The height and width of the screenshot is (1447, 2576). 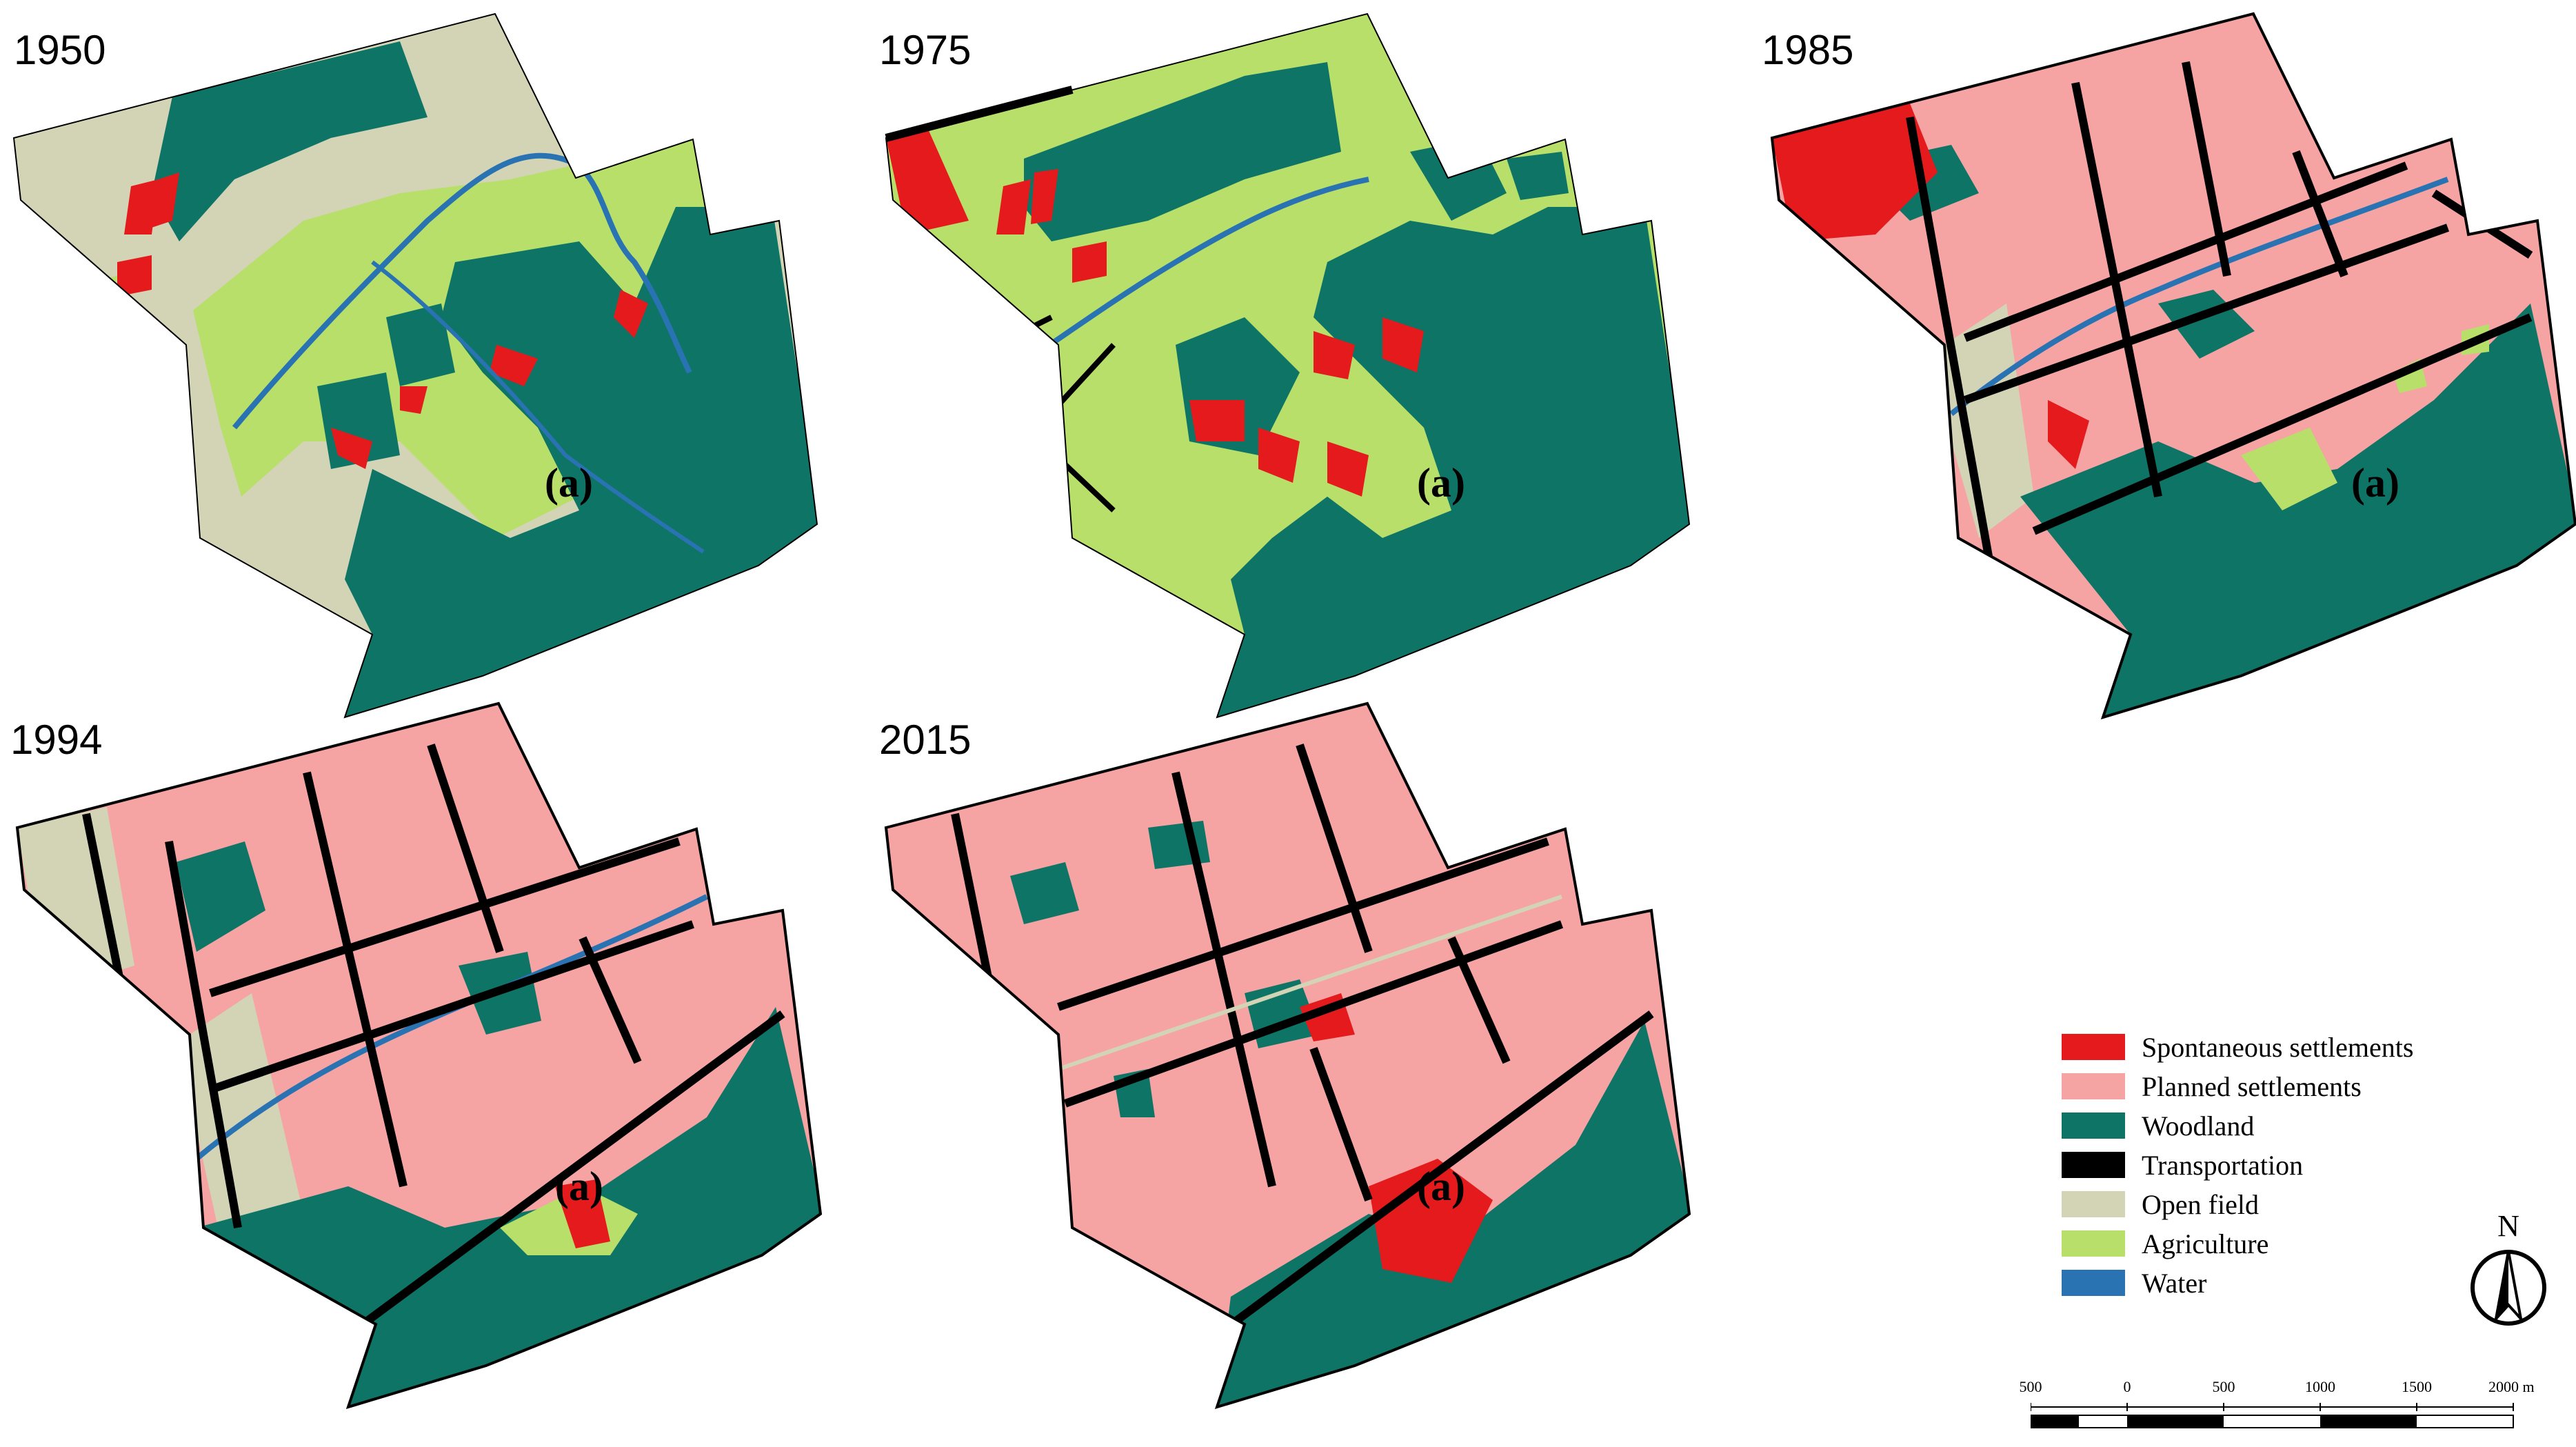 I want to click on north-arrow-icon: N, so click(x=2508, y=1267).